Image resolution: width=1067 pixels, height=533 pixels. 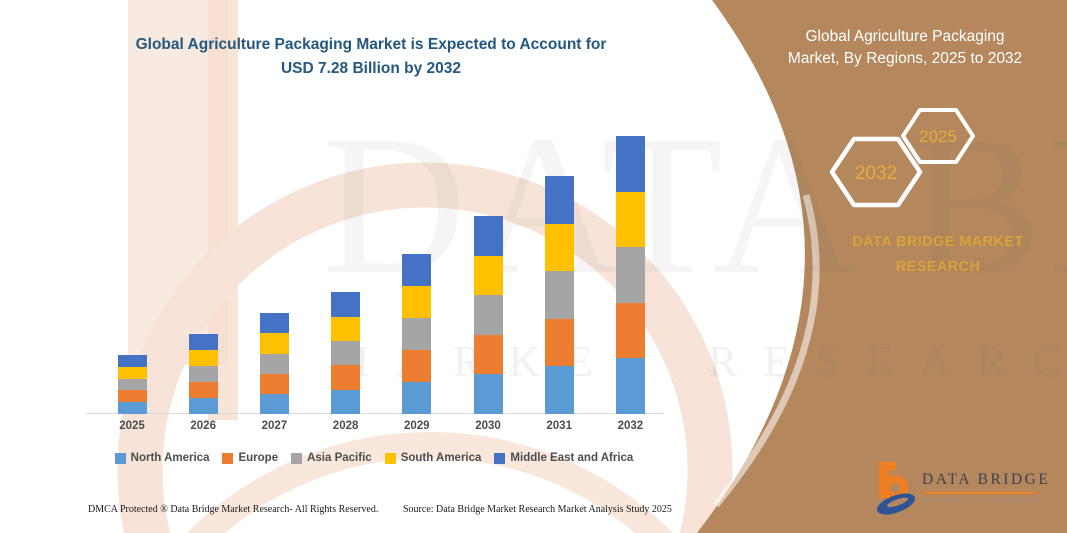 I want to click on bar-segment-2027-south-america, so click(x=274, y=343).